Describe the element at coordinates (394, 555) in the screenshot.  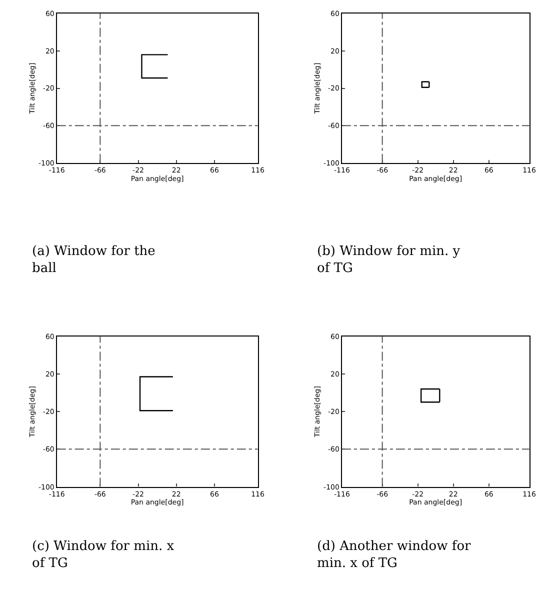
I see `text: (d) Another window for min. x of TG` at that location.